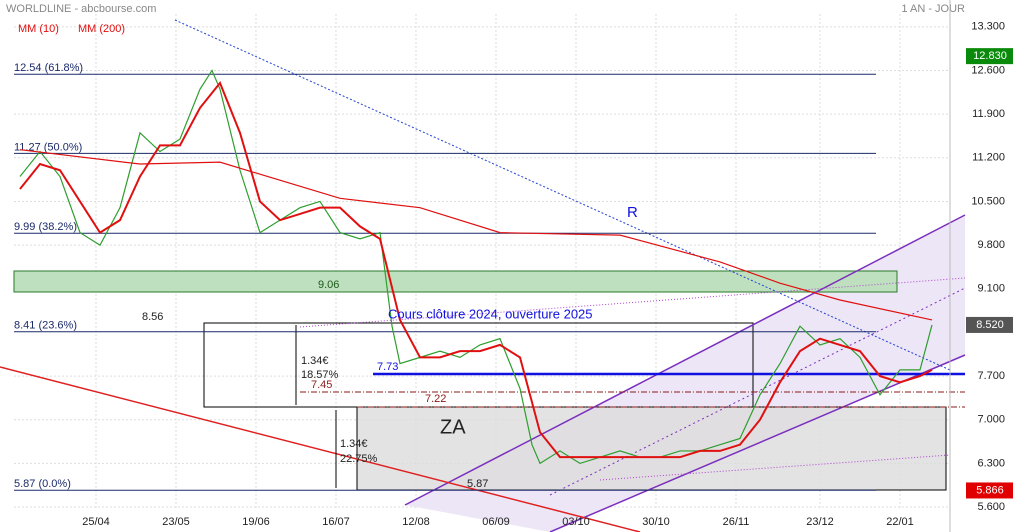  What do you see at coordinates (991, 289) in the screenshot?
I see `y-tick-label: 9.100` at bounding box center [991, 289].